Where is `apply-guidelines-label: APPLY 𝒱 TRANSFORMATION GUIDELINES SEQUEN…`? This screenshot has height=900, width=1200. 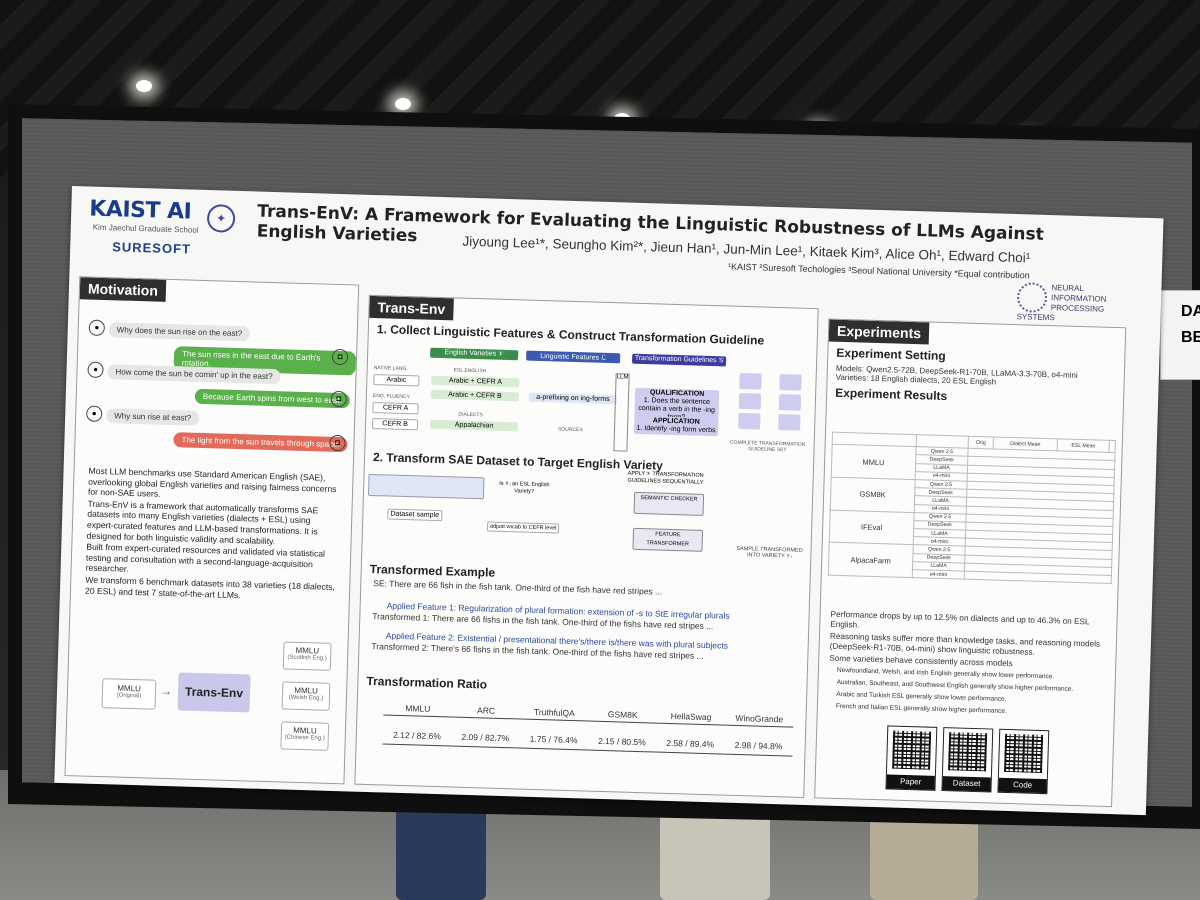 apply-guidelines-label: APPLY 𝒱 TRANSFORMATION GUIDELINES SEQUEN… is located at coordinates (665, 478).